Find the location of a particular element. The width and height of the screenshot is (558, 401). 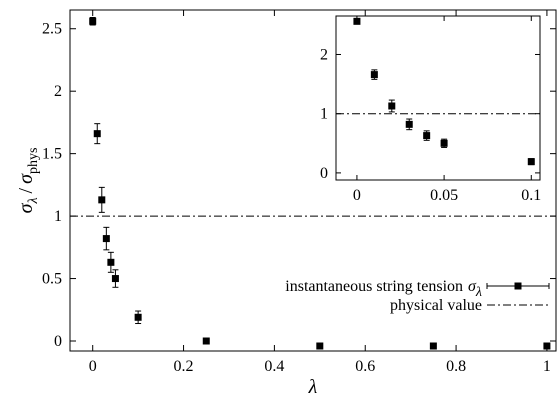

y-tick-label-0_5: 0.5 is located at coordinates (52, 279).